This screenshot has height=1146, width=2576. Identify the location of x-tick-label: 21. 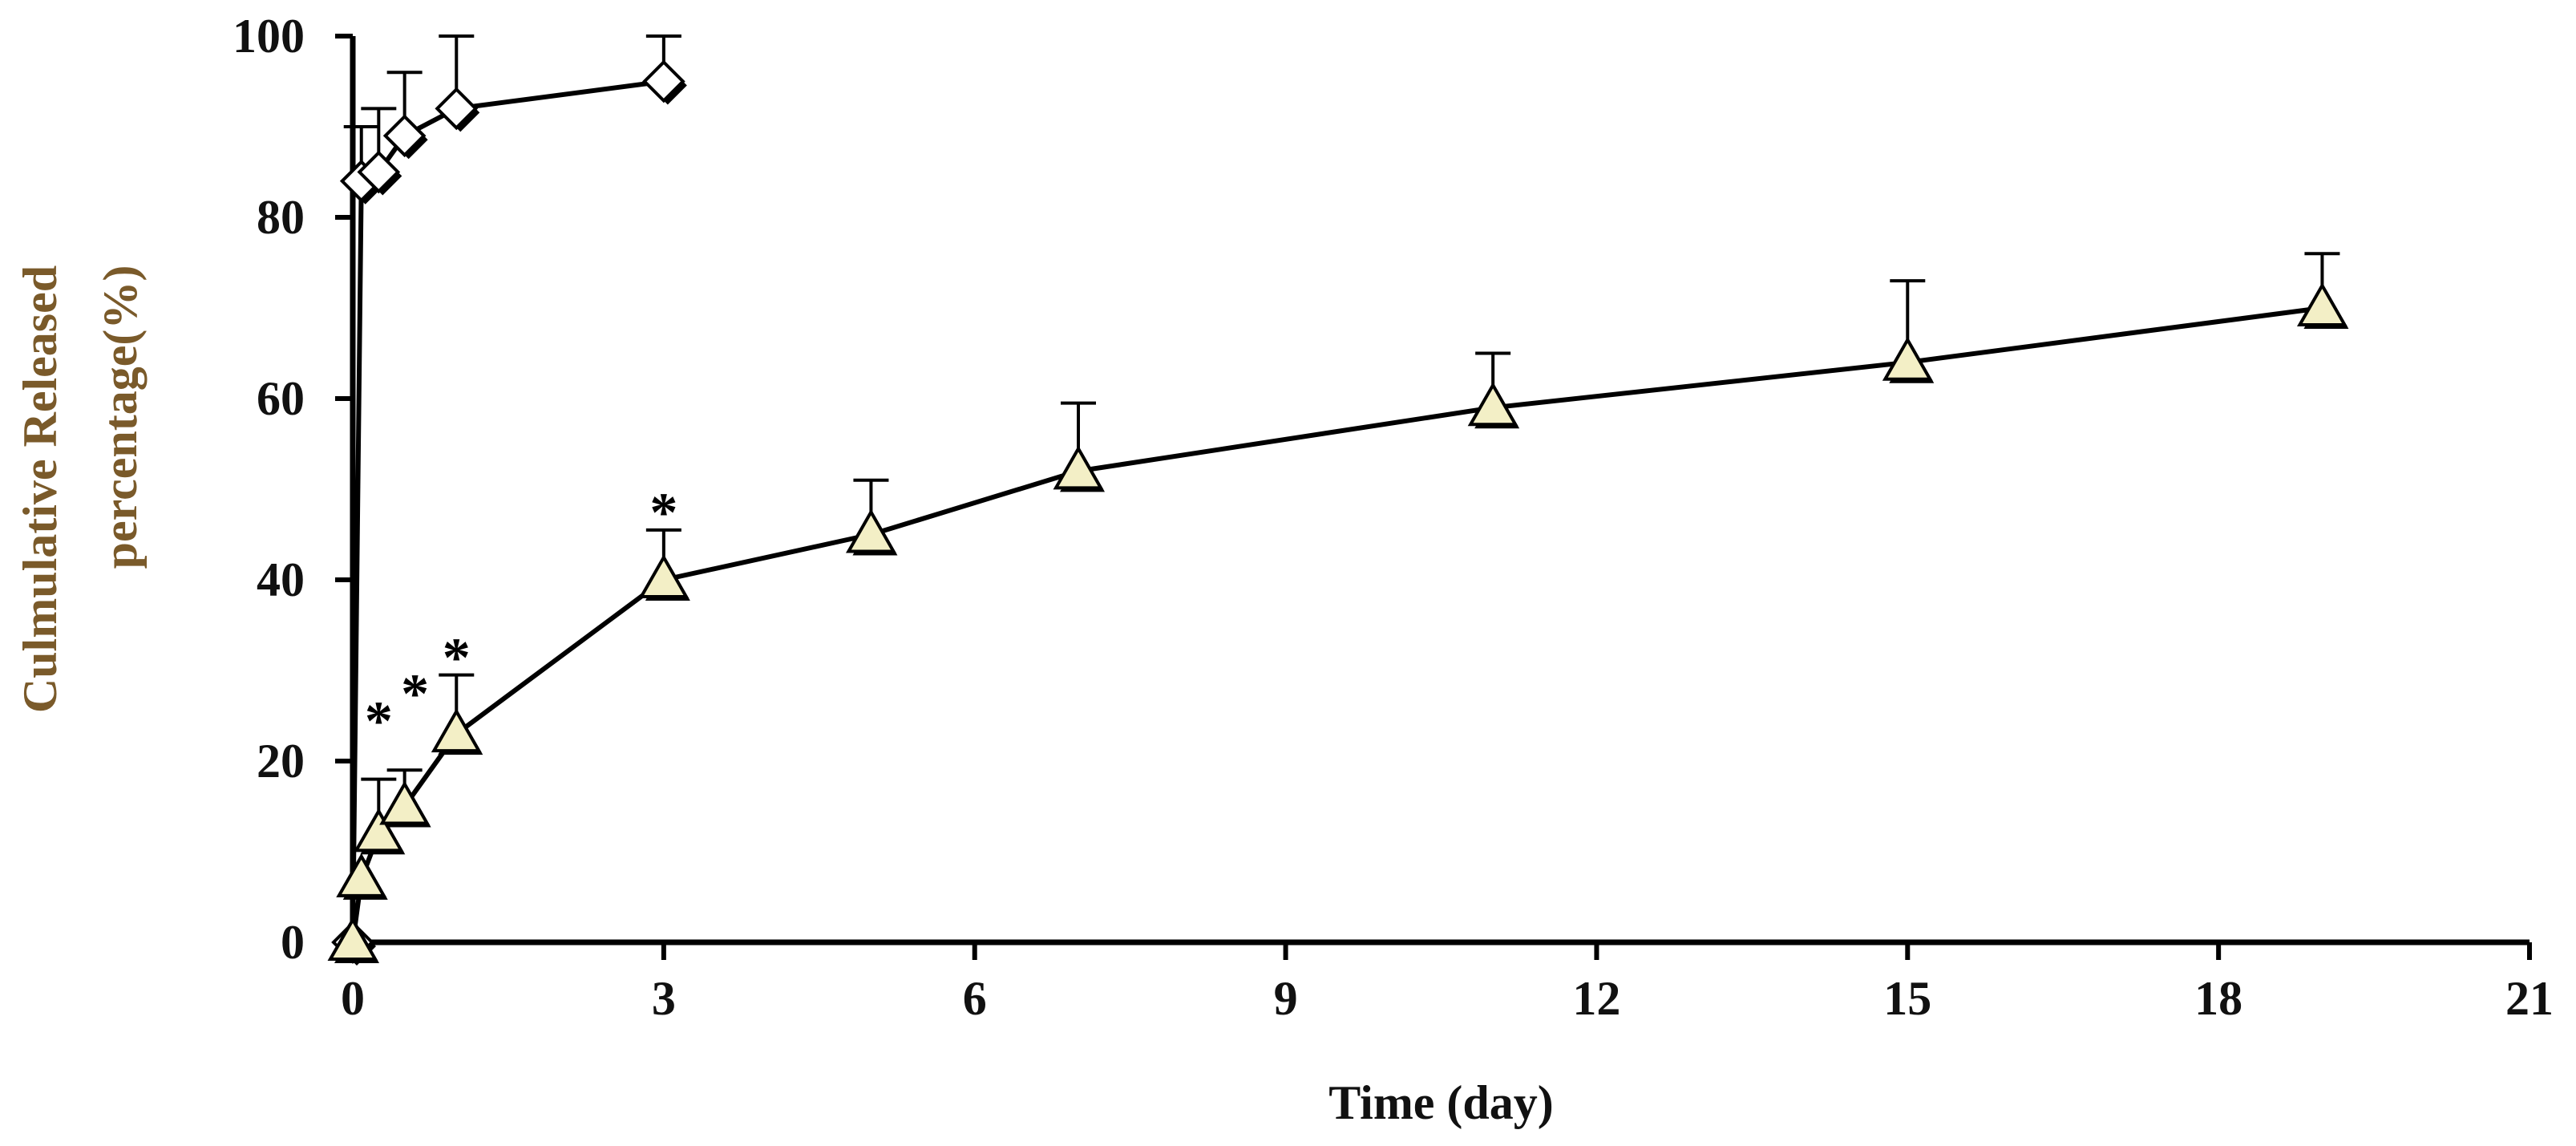
(2529, 998).